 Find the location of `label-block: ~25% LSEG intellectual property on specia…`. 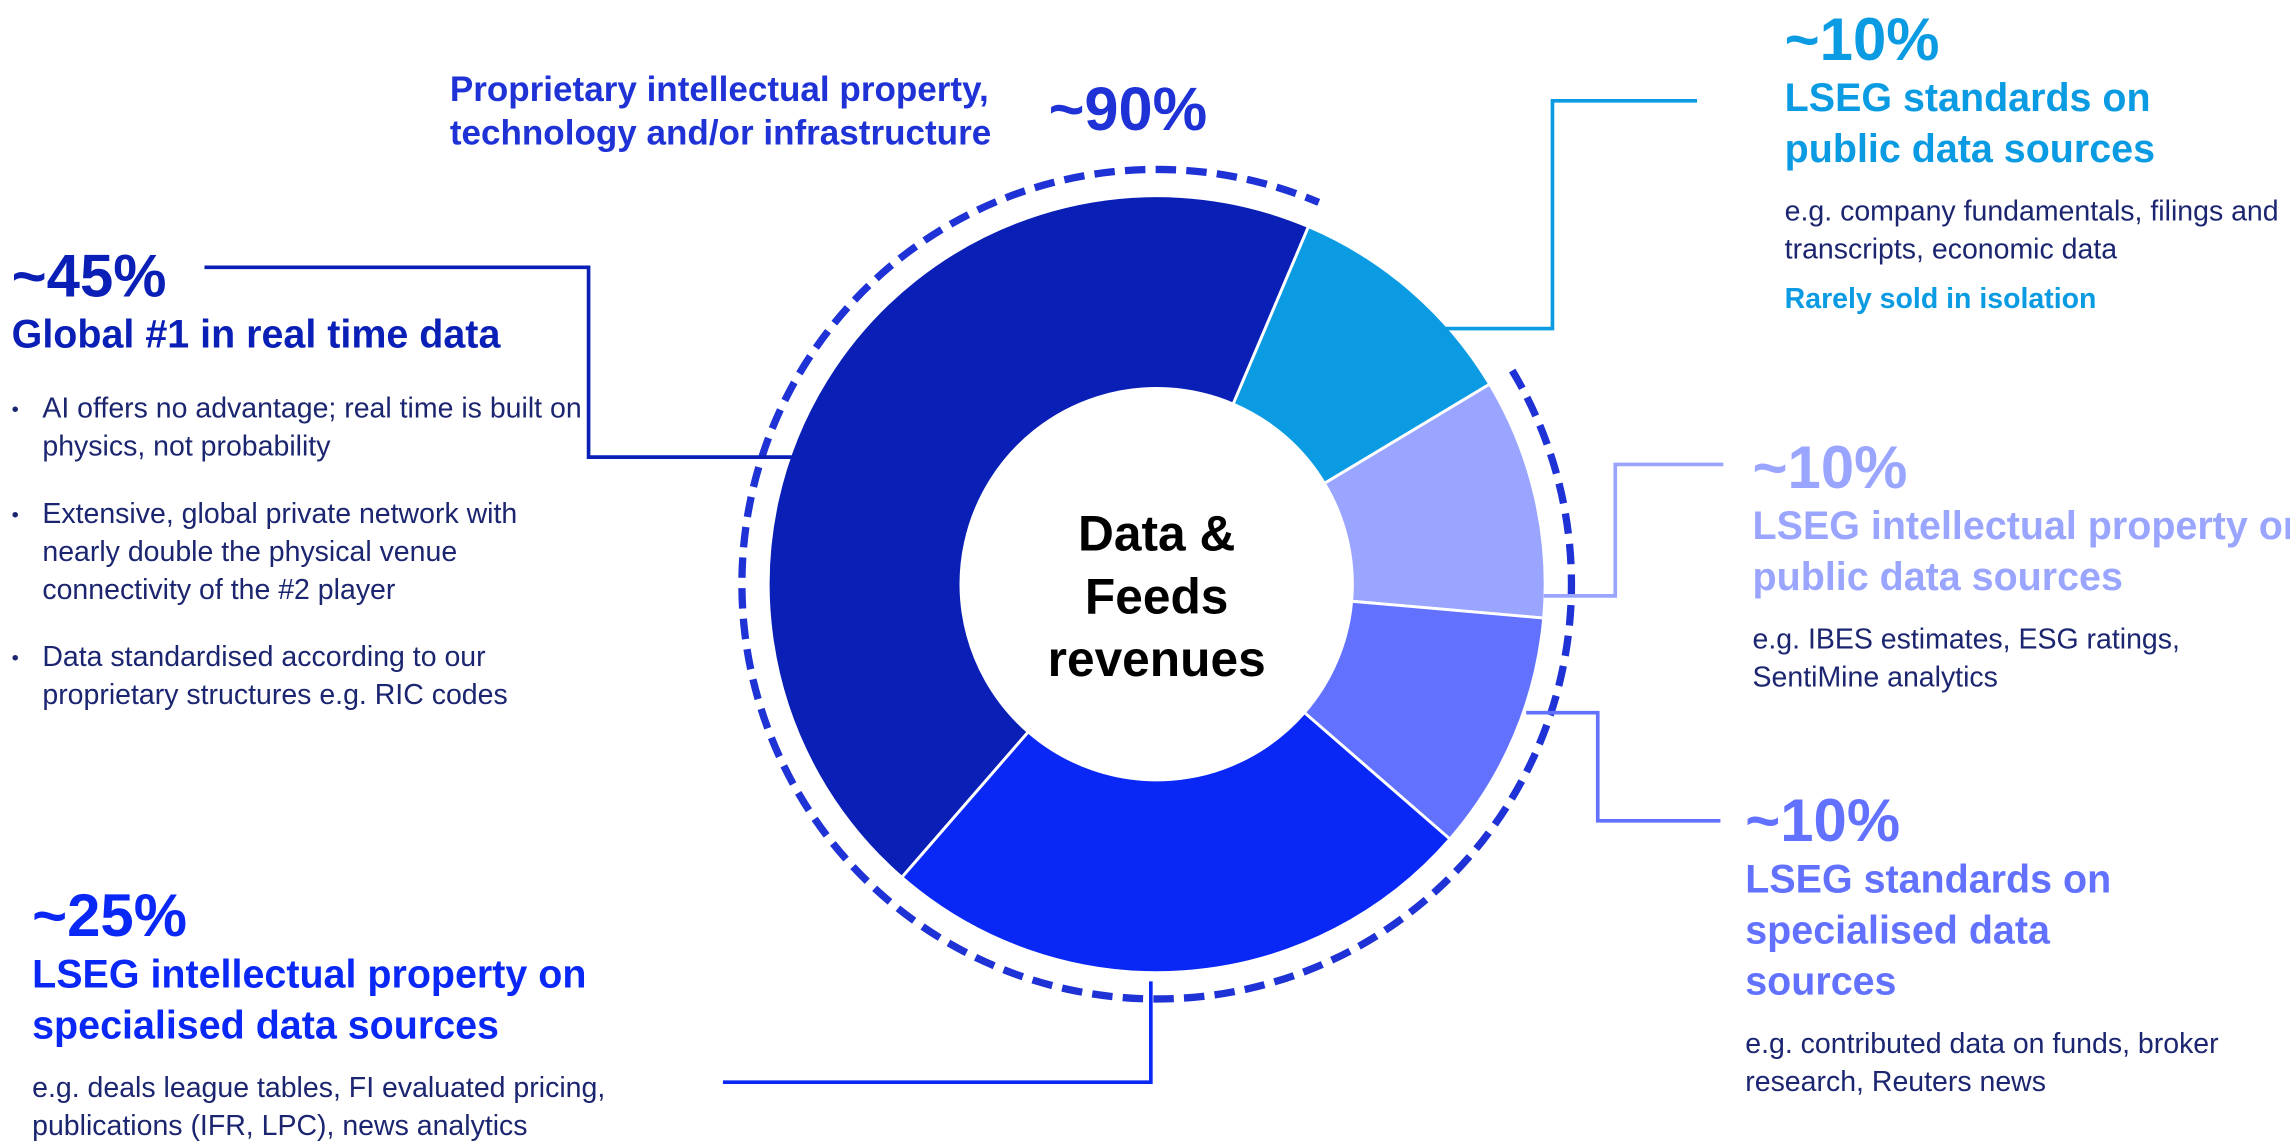

label-block: ~25% LSEG intellectual property on specia… is located at coordinates (364, 1013).